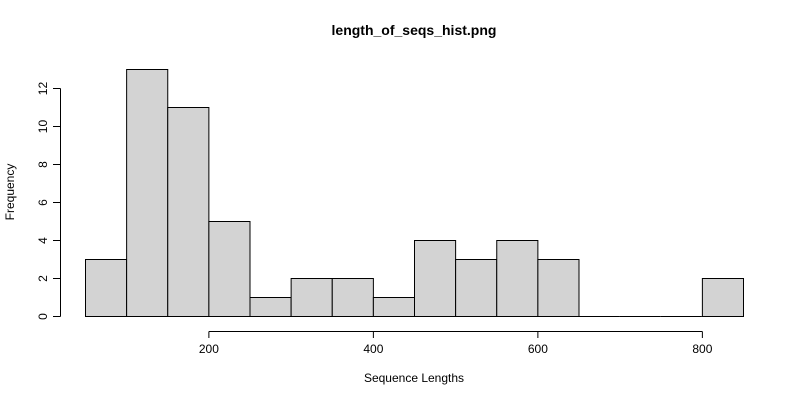 The width and height of the screenshot is (800, 400). I want to click on x-axis: 200 400 600 800, so click(456, 343).